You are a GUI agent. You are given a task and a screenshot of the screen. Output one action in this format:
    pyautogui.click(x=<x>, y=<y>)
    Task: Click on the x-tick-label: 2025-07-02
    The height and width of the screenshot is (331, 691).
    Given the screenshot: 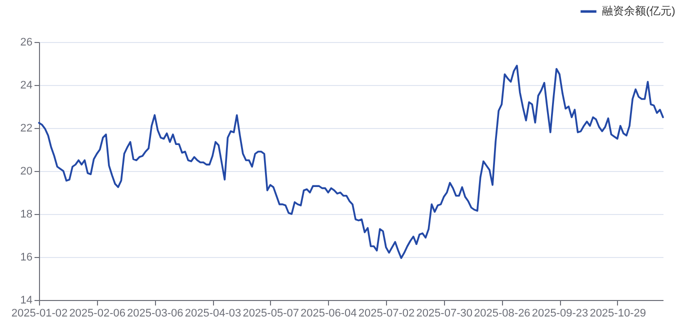 What is the action you would take?
    pyautogui.click(x=386, y=314)
    